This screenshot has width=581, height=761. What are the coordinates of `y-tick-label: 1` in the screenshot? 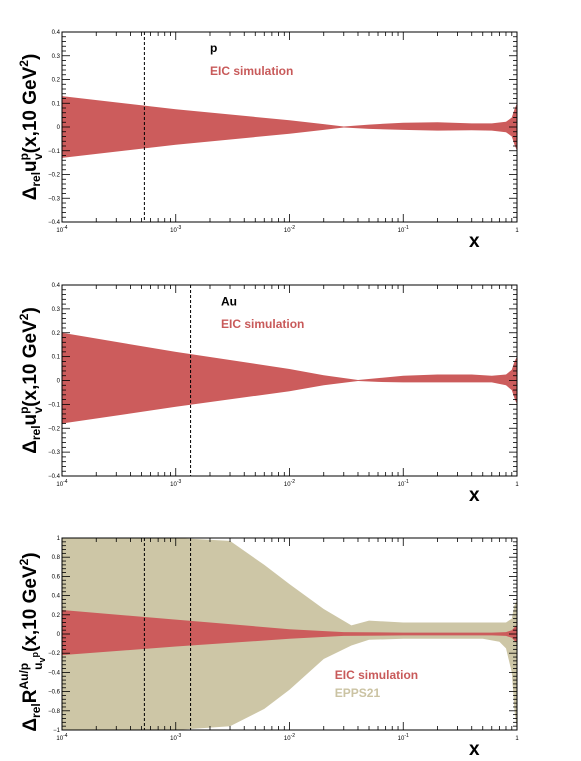 It's located at (59, 539).